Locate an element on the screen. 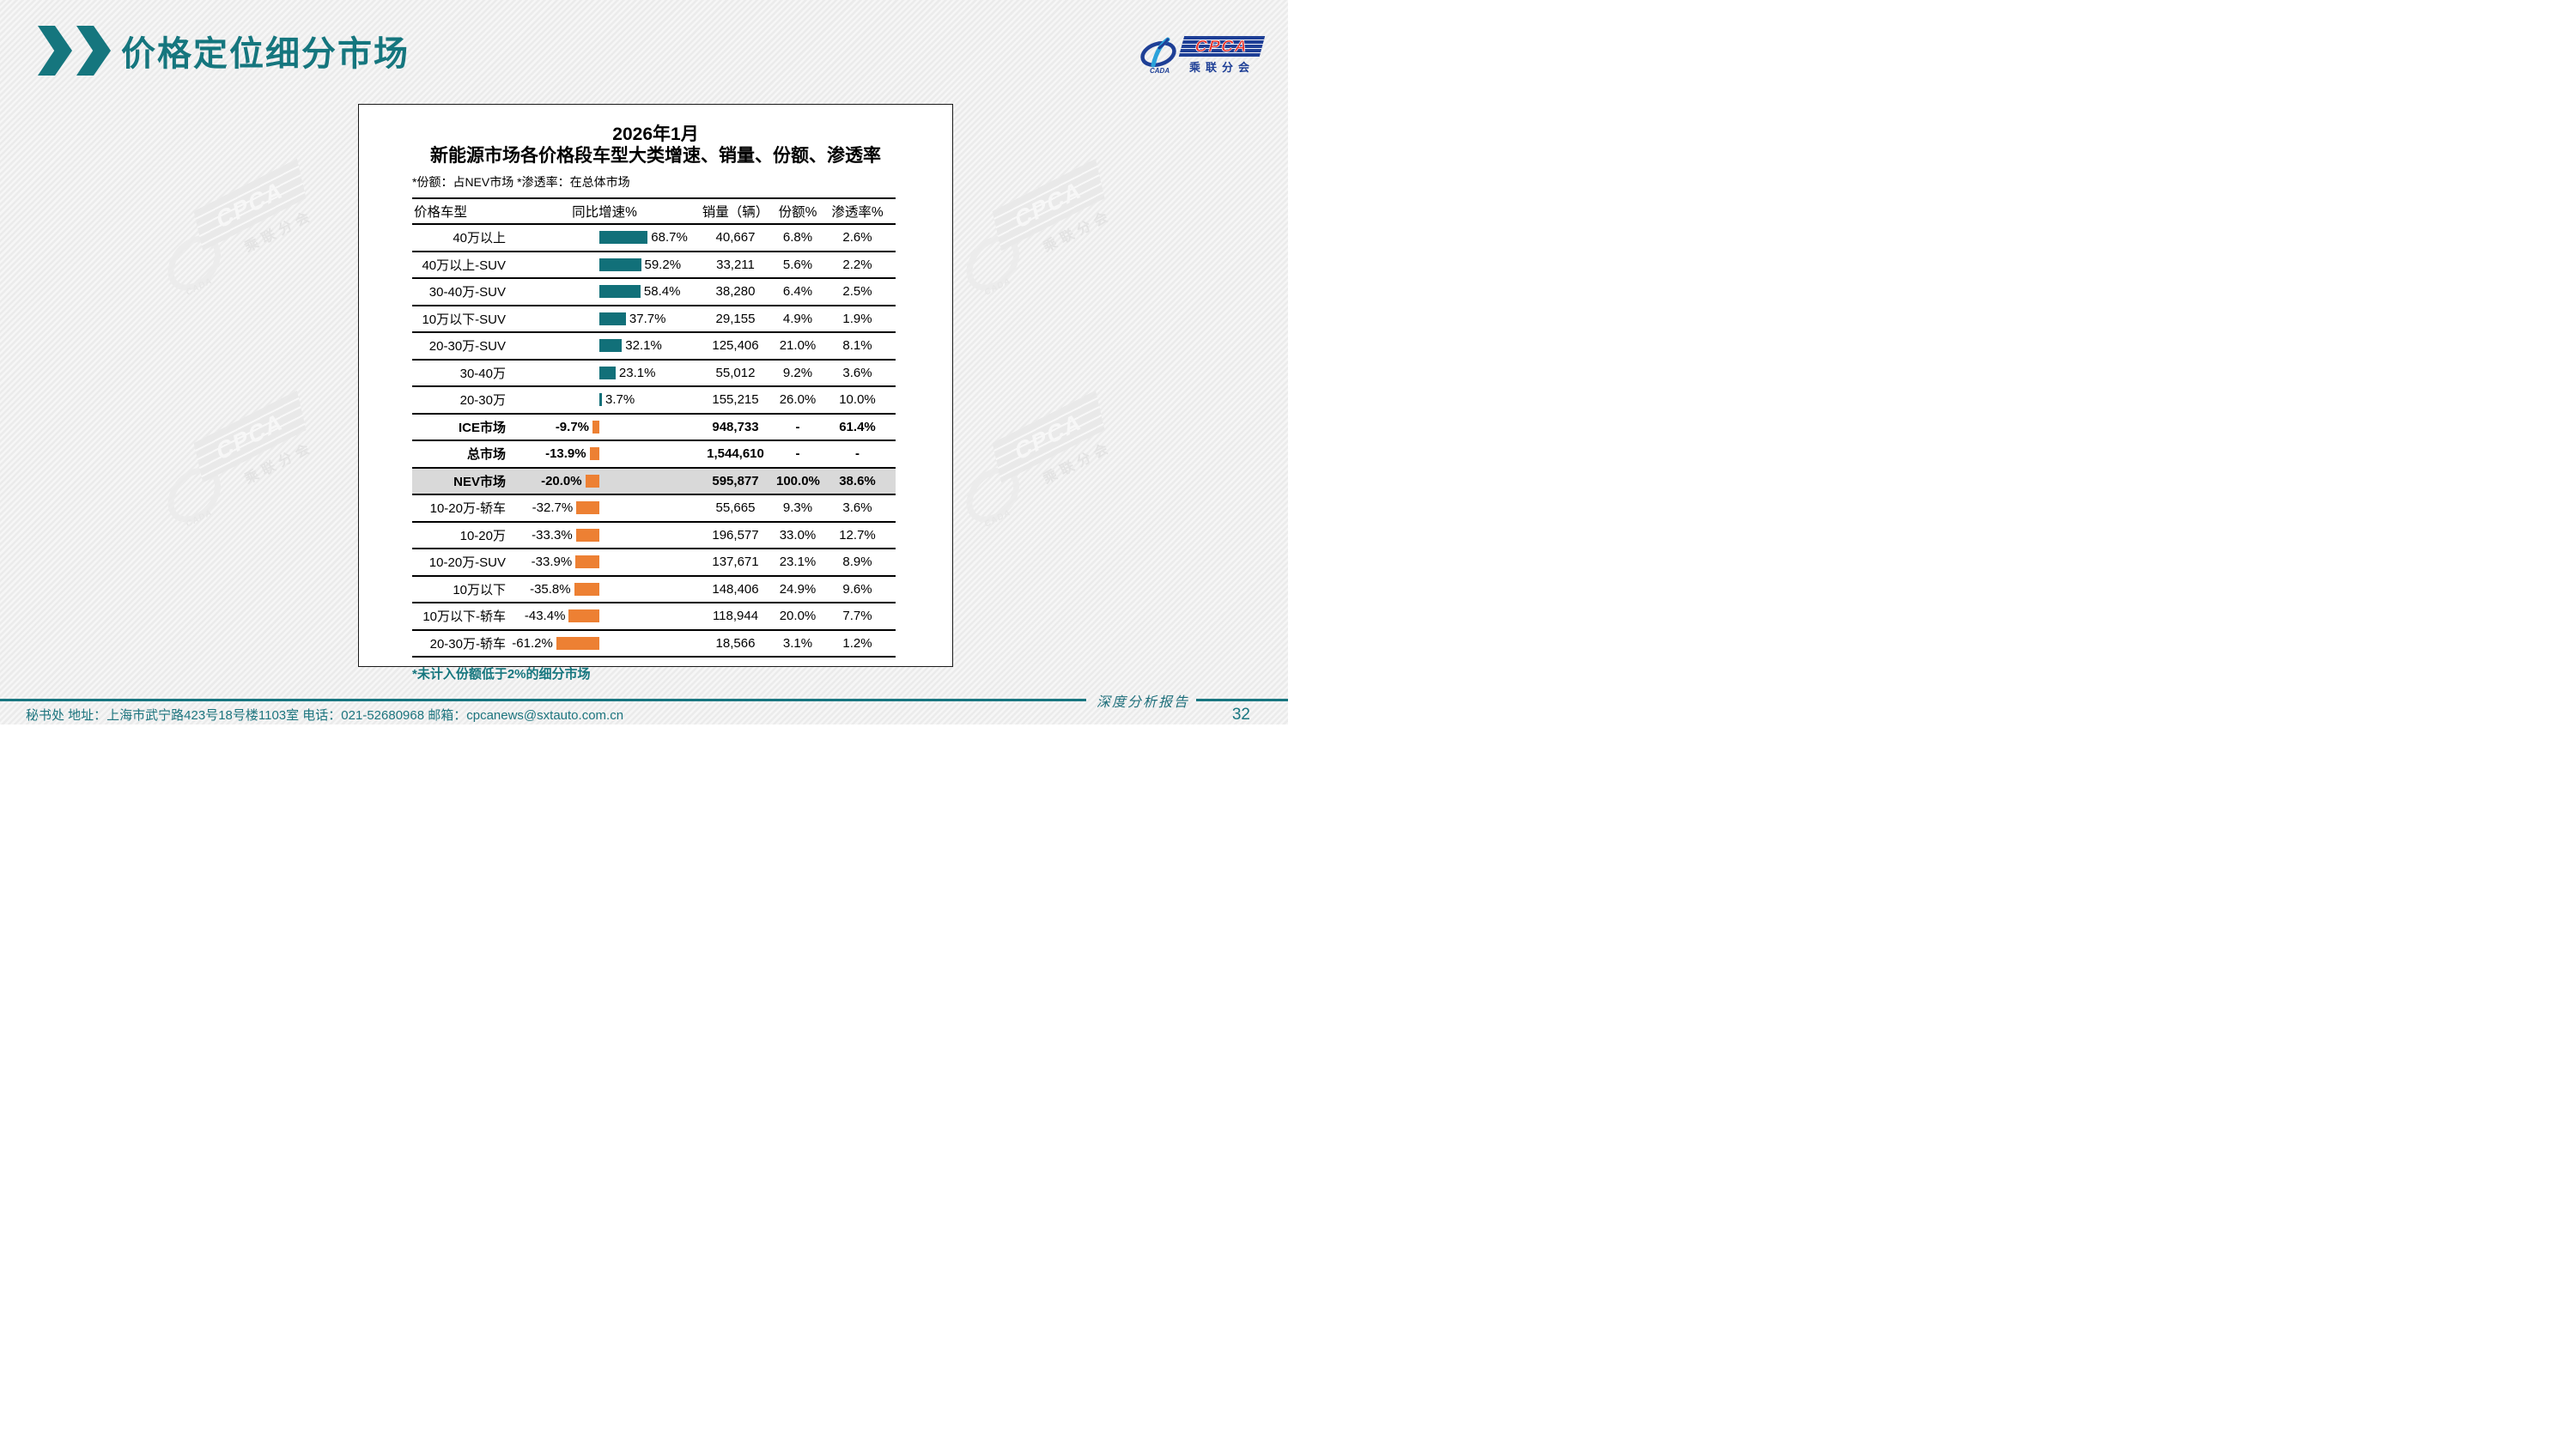 Image resolution: width=2576 pixels, height=1449 pixels. growth-cell: 68.7% is located at coordinates (605, 237).